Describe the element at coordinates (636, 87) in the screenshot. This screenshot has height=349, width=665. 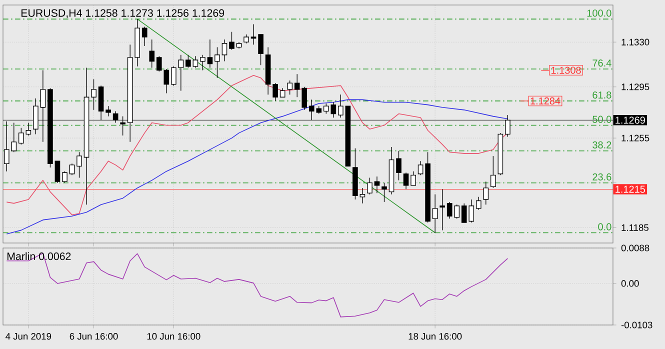
I see `y-tick-label: 1.1295` at that location.